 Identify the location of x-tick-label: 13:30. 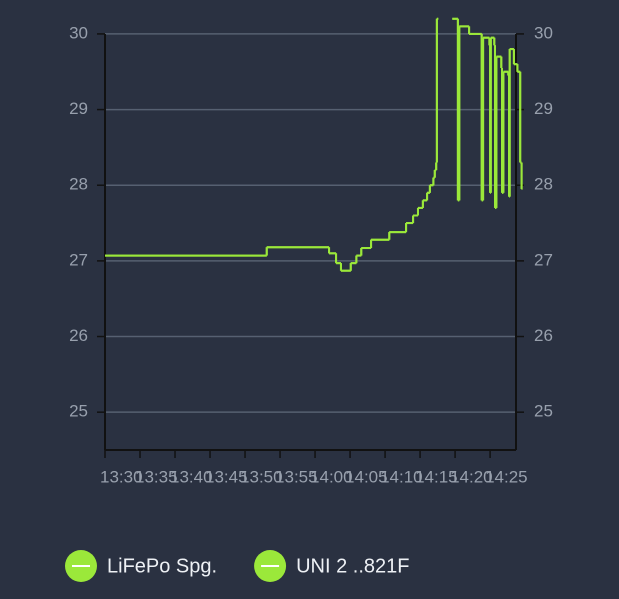
(121, 476).